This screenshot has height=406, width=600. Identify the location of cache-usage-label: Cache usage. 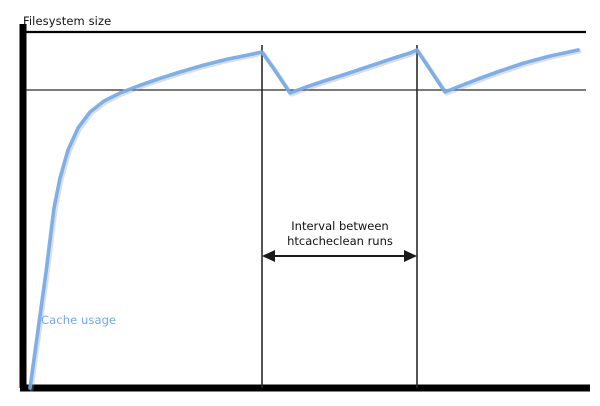
(79, 320).